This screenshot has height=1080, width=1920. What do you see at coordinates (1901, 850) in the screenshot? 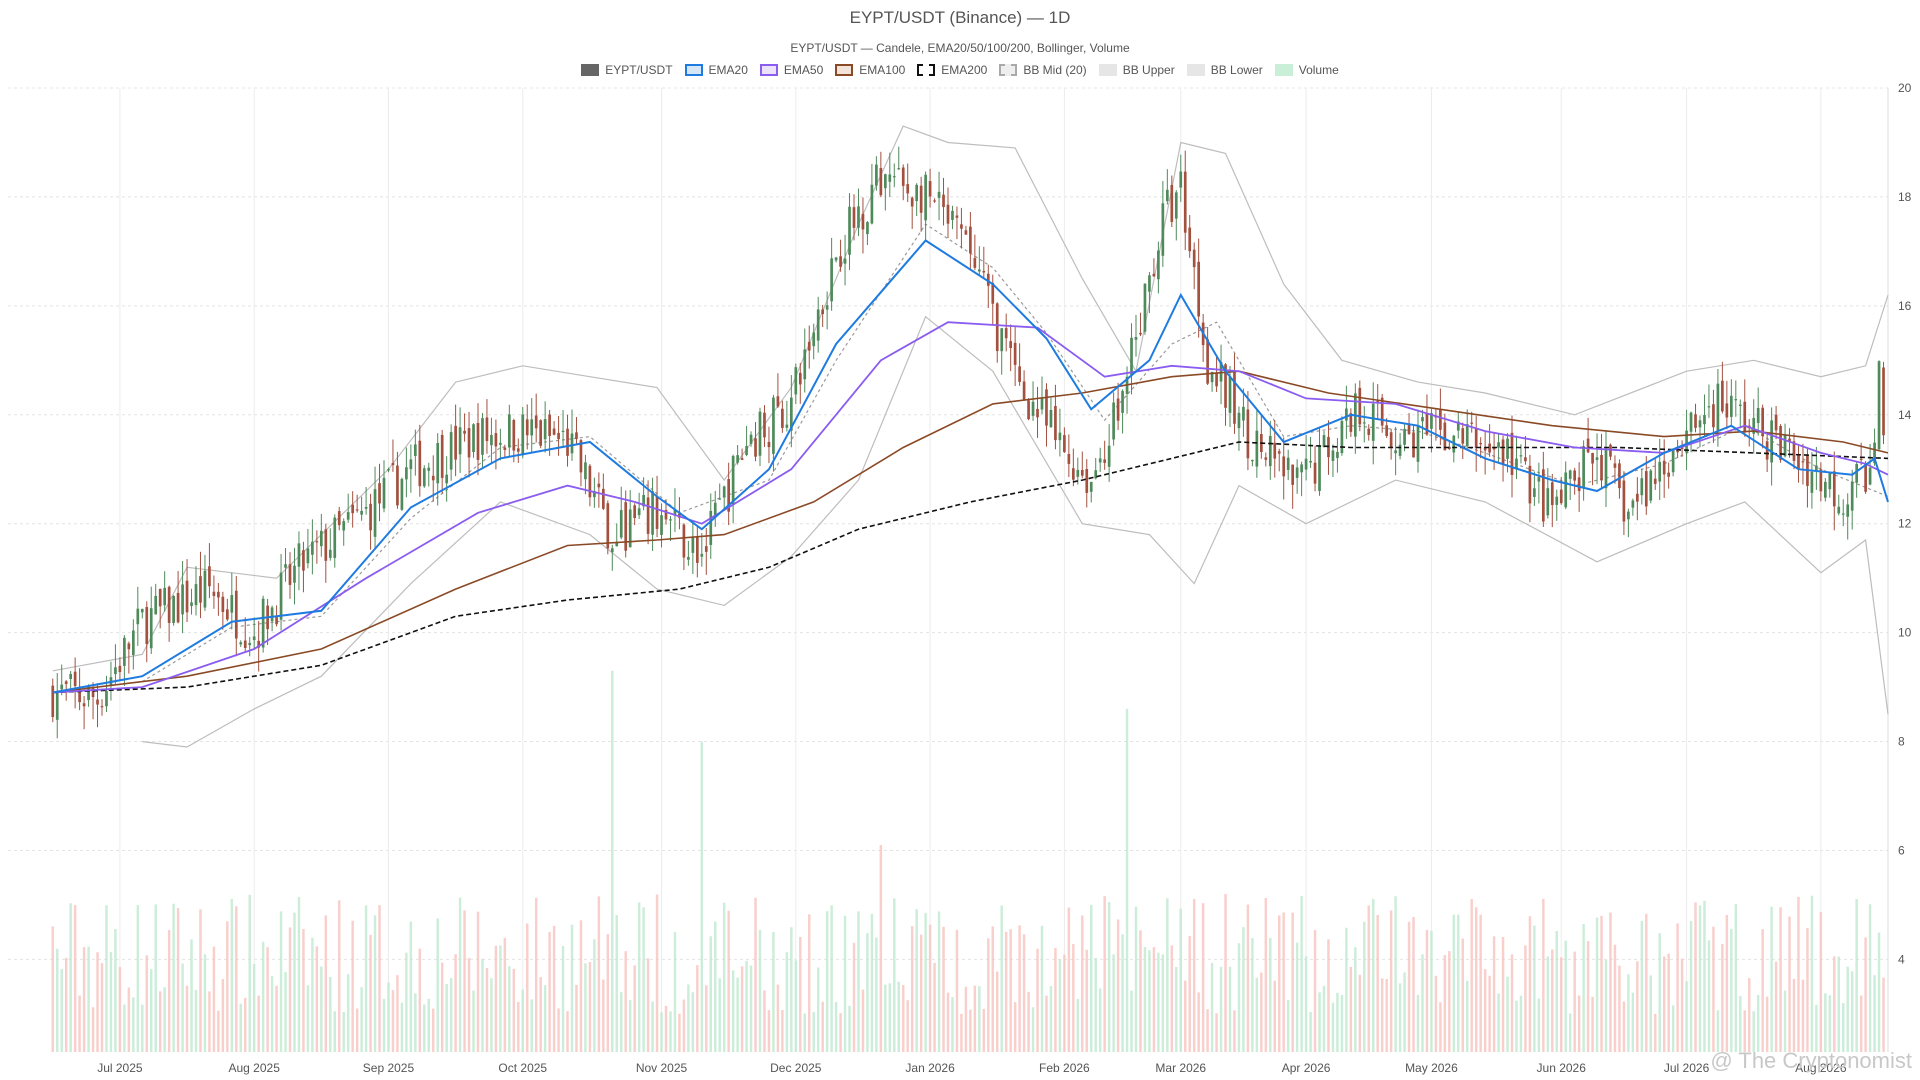
I see `y-tick-label: 6` at bounding box center [1901, 850].